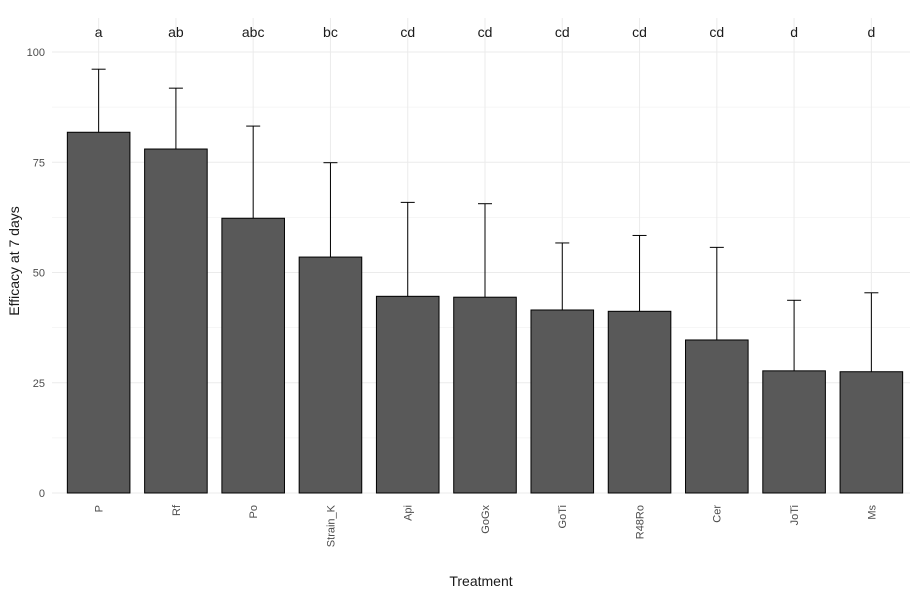  I want to click on significance-letters: a ab abc bc cd cd cd cd cd d d, so click(485, 32).